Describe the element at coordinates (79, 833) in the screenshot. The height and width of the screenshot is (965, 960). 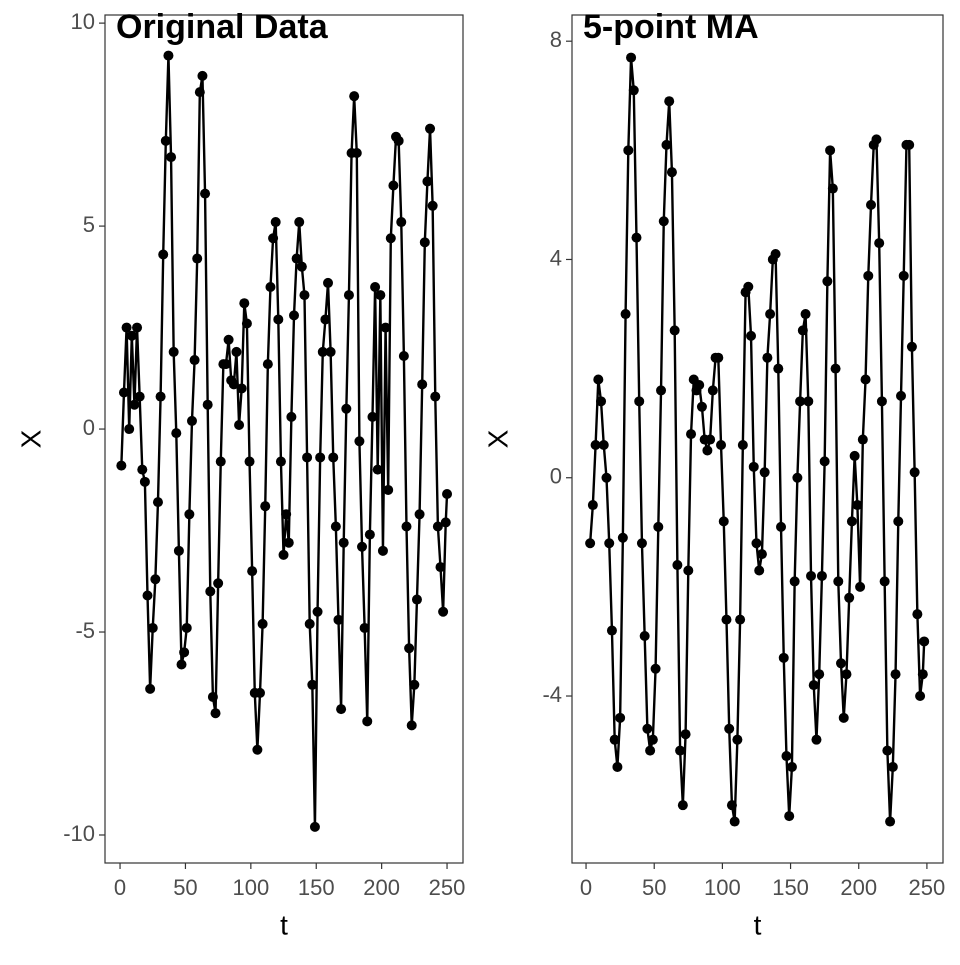
I see `y-tick-label: -10` at that location.